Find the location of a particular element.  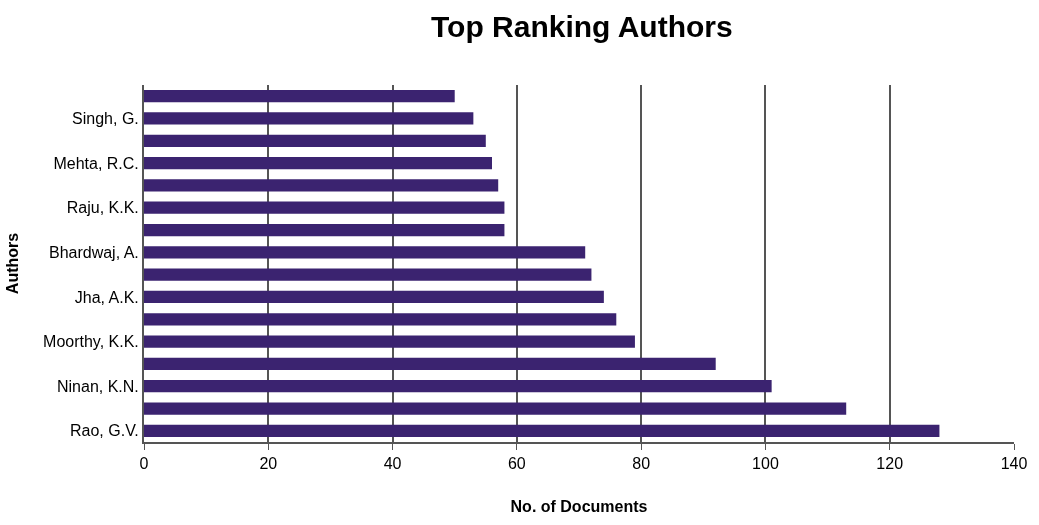

y-tick-label: Bhardwaj, A. is located at coordinates (93, 252).